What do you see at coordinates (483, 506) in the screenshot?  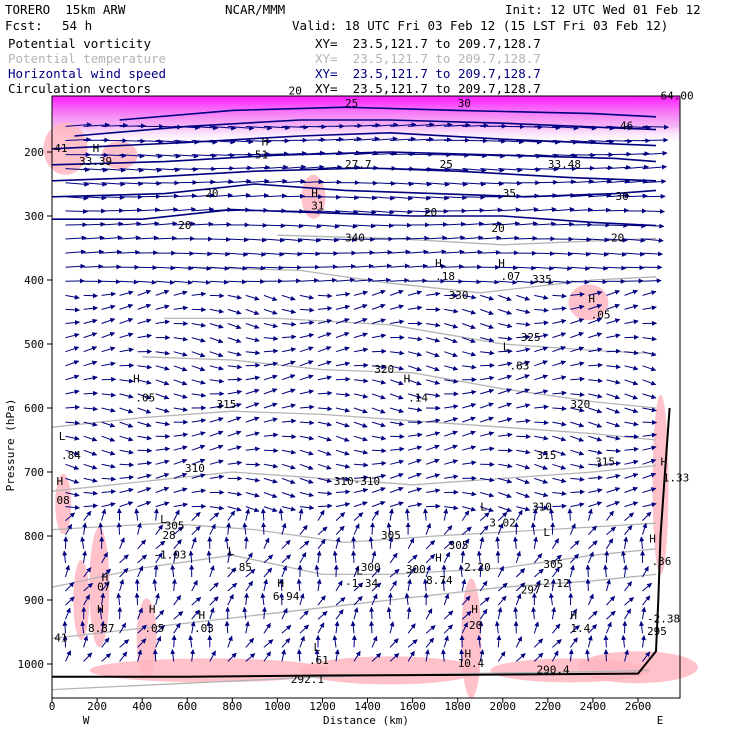 I see `extremum-marker-L: L` at bounding box center [483, 506].